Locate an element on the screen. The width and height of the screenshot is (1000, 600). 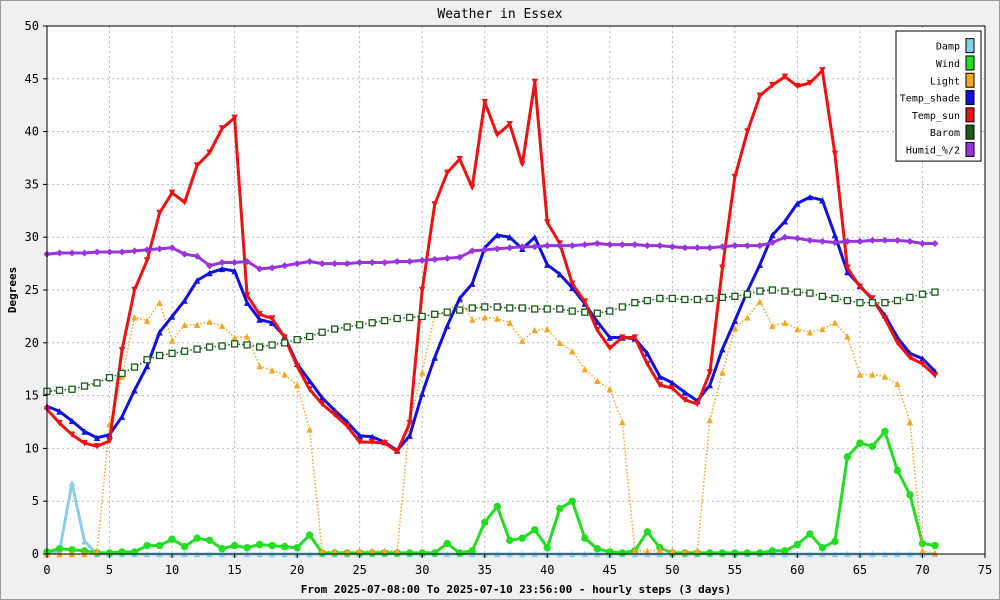
x-tick-label: 0 is located at coordinates (46, 570).